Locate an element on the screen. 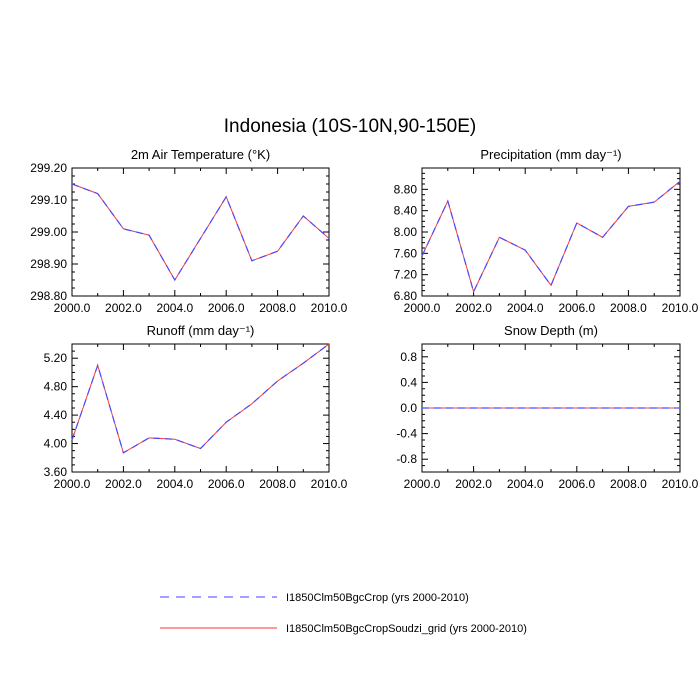 The image size is (700, 700). y-tick-label: 4.80 is located at coordinates (56, 387).